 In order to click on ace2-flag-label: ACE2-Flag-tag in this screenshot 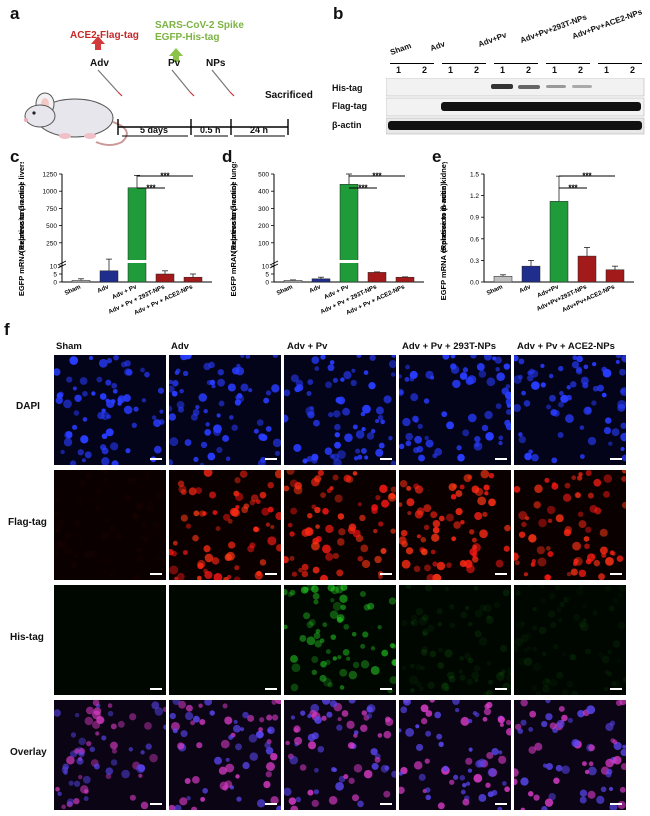, I will do `click(104, 35)`.